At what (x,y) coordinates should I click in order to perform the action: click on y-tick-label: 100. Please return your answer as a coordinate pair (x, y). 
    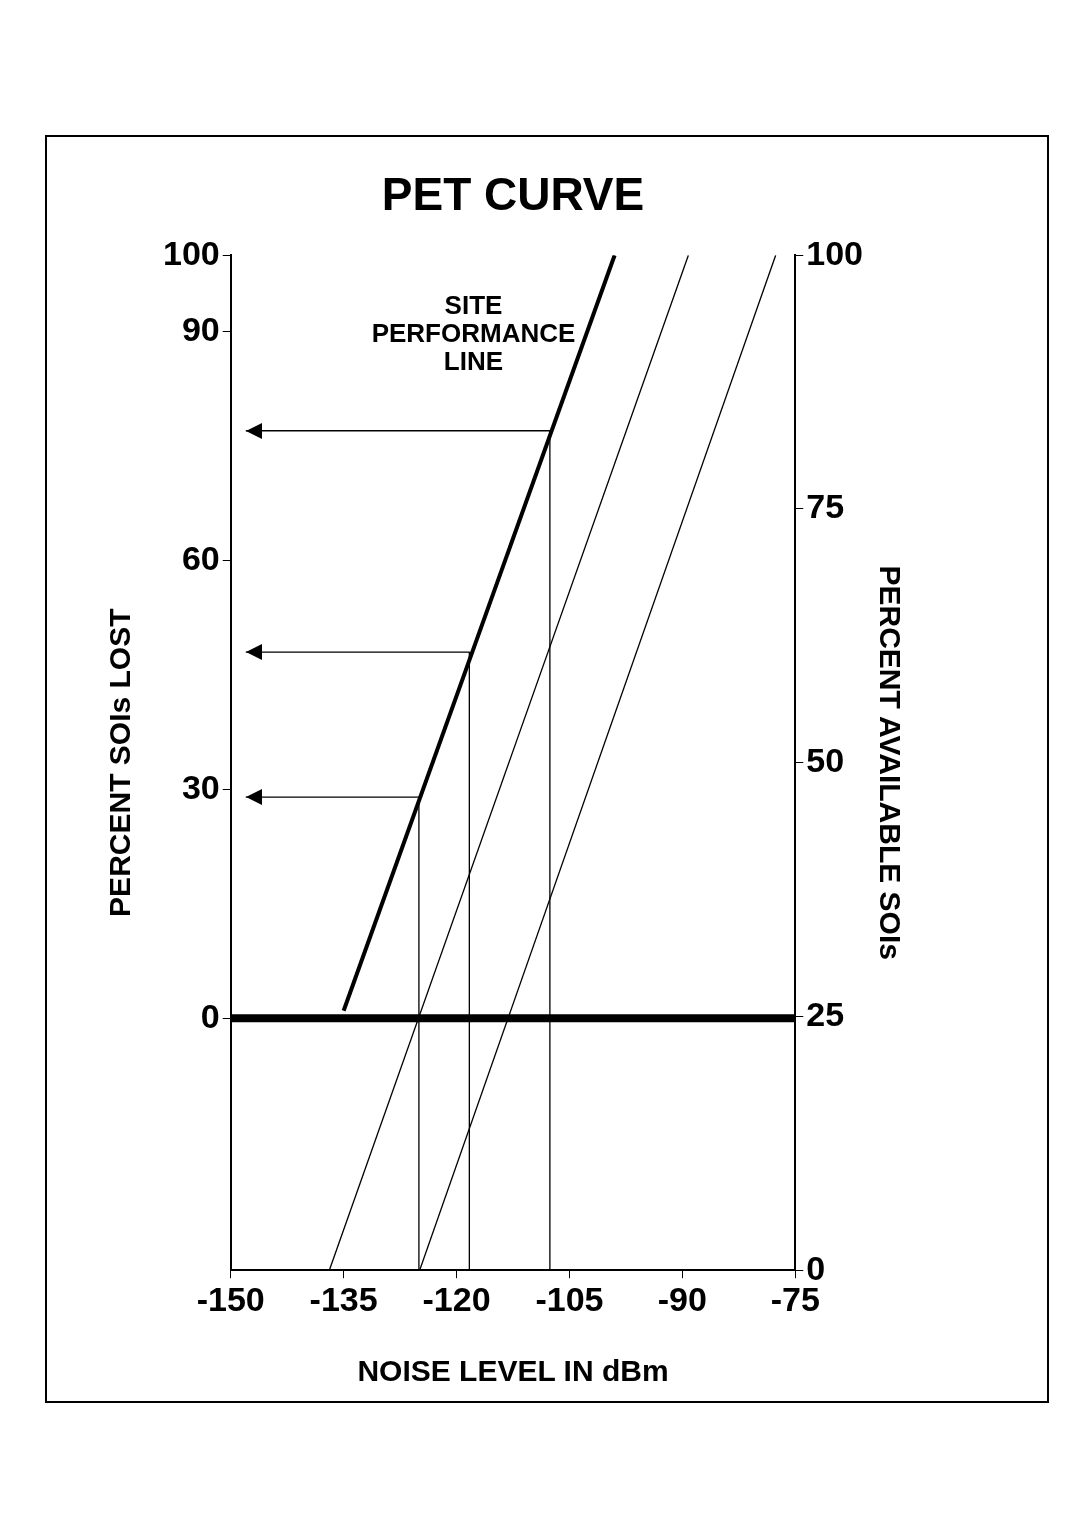
    Looking at the image, I should click on (191, 252).